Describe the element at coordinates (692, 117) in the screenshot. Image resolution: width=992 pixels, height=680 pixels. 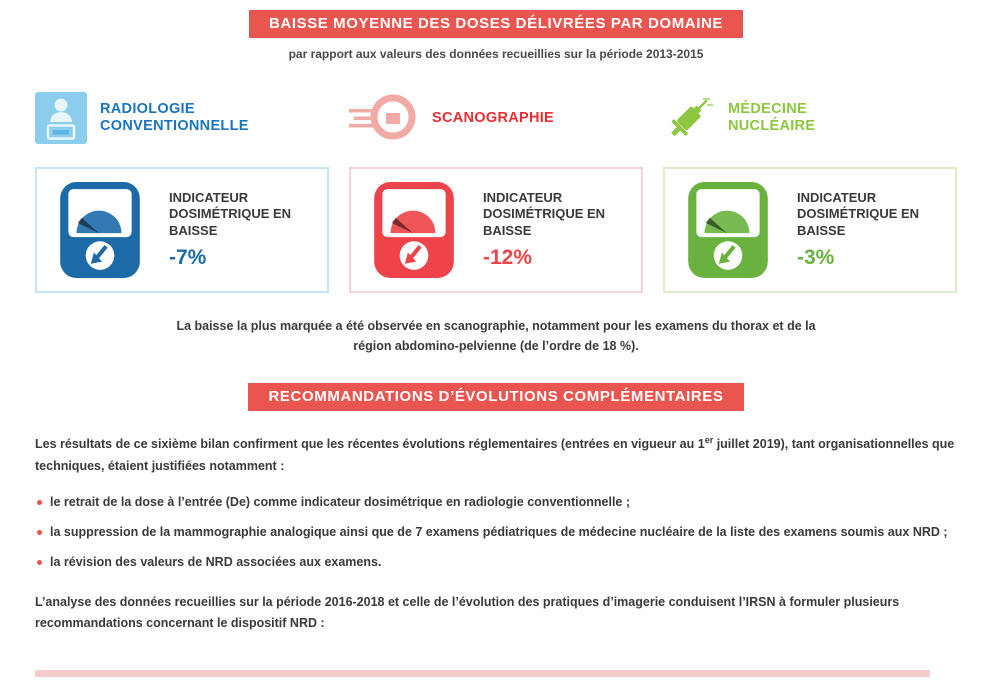
I see `syringe-icon` at that location.